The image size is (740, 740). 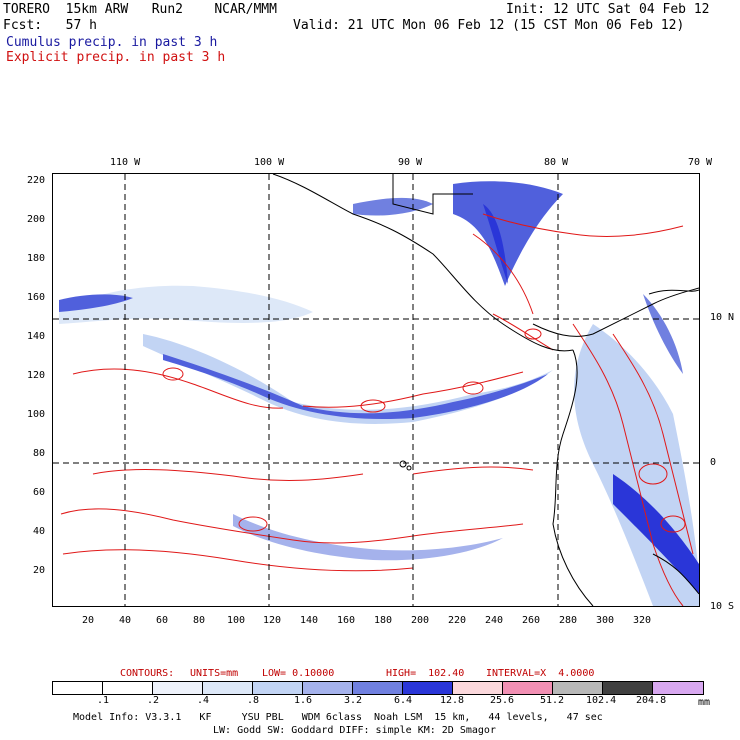 I want to click on legend-value: .8, so click(x=253, y=700).